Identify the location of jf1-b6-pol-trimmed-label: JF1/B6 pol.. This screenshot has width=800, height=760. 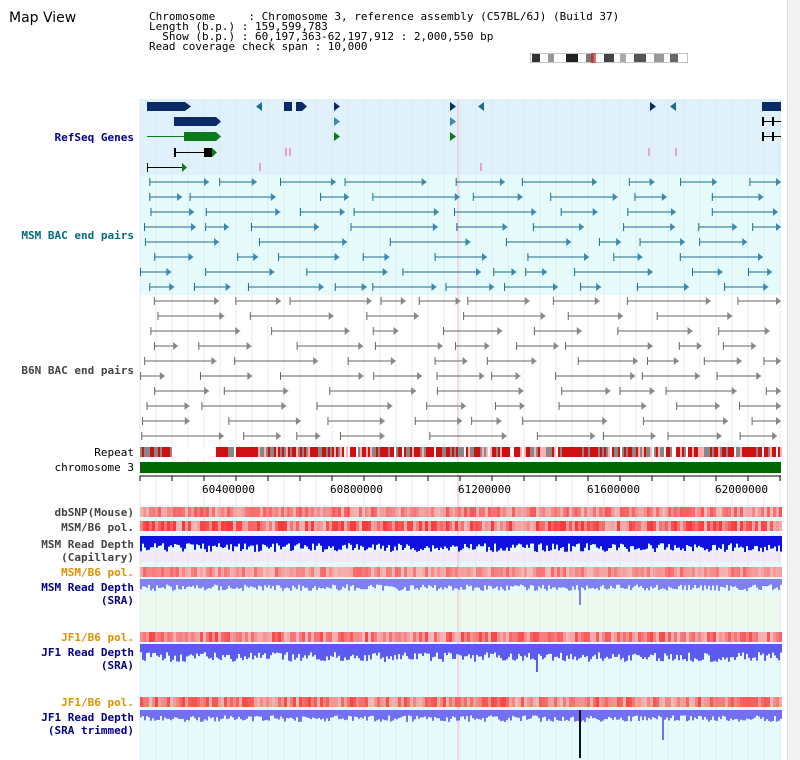
(97, 702).